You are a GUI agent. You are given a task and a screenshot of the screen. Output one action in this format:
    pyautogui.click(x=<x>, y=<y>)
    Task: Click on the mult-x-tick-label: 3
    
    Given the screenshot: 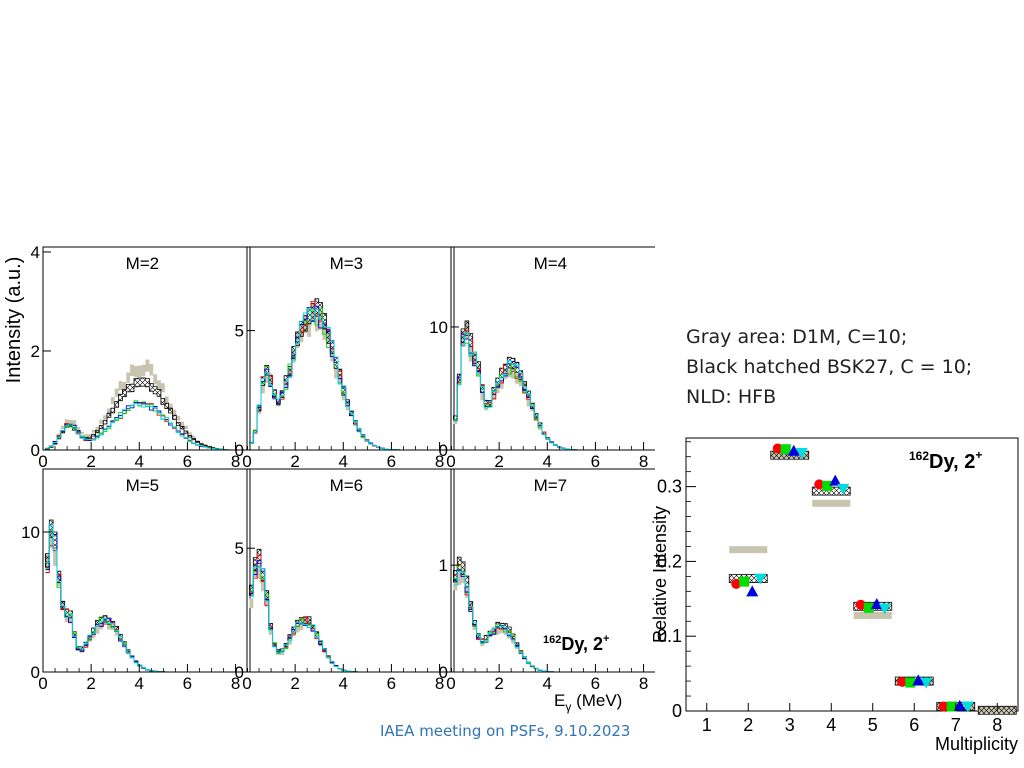 What is the action you would take?
    pyautogui.click(x=790, y=725)
    